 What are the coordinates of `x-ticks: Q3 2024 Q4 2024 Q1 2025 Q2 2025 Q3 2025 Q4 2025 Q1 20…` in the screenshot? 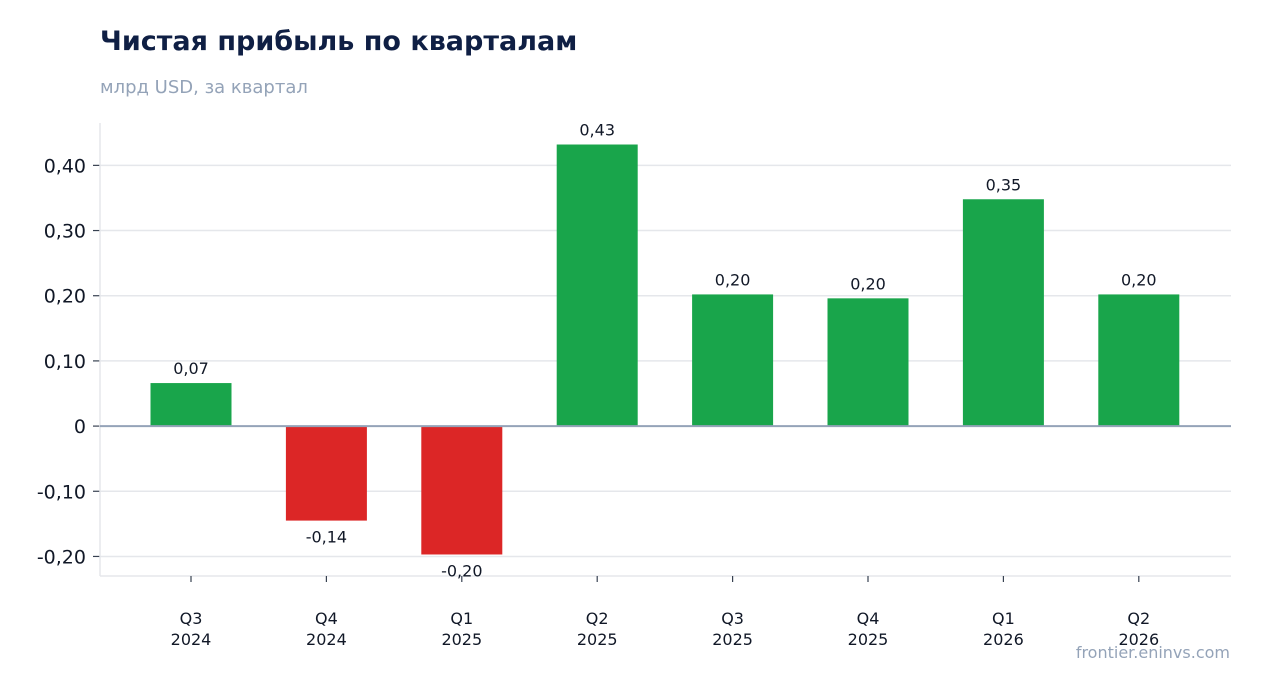 It's located at (665, 612).